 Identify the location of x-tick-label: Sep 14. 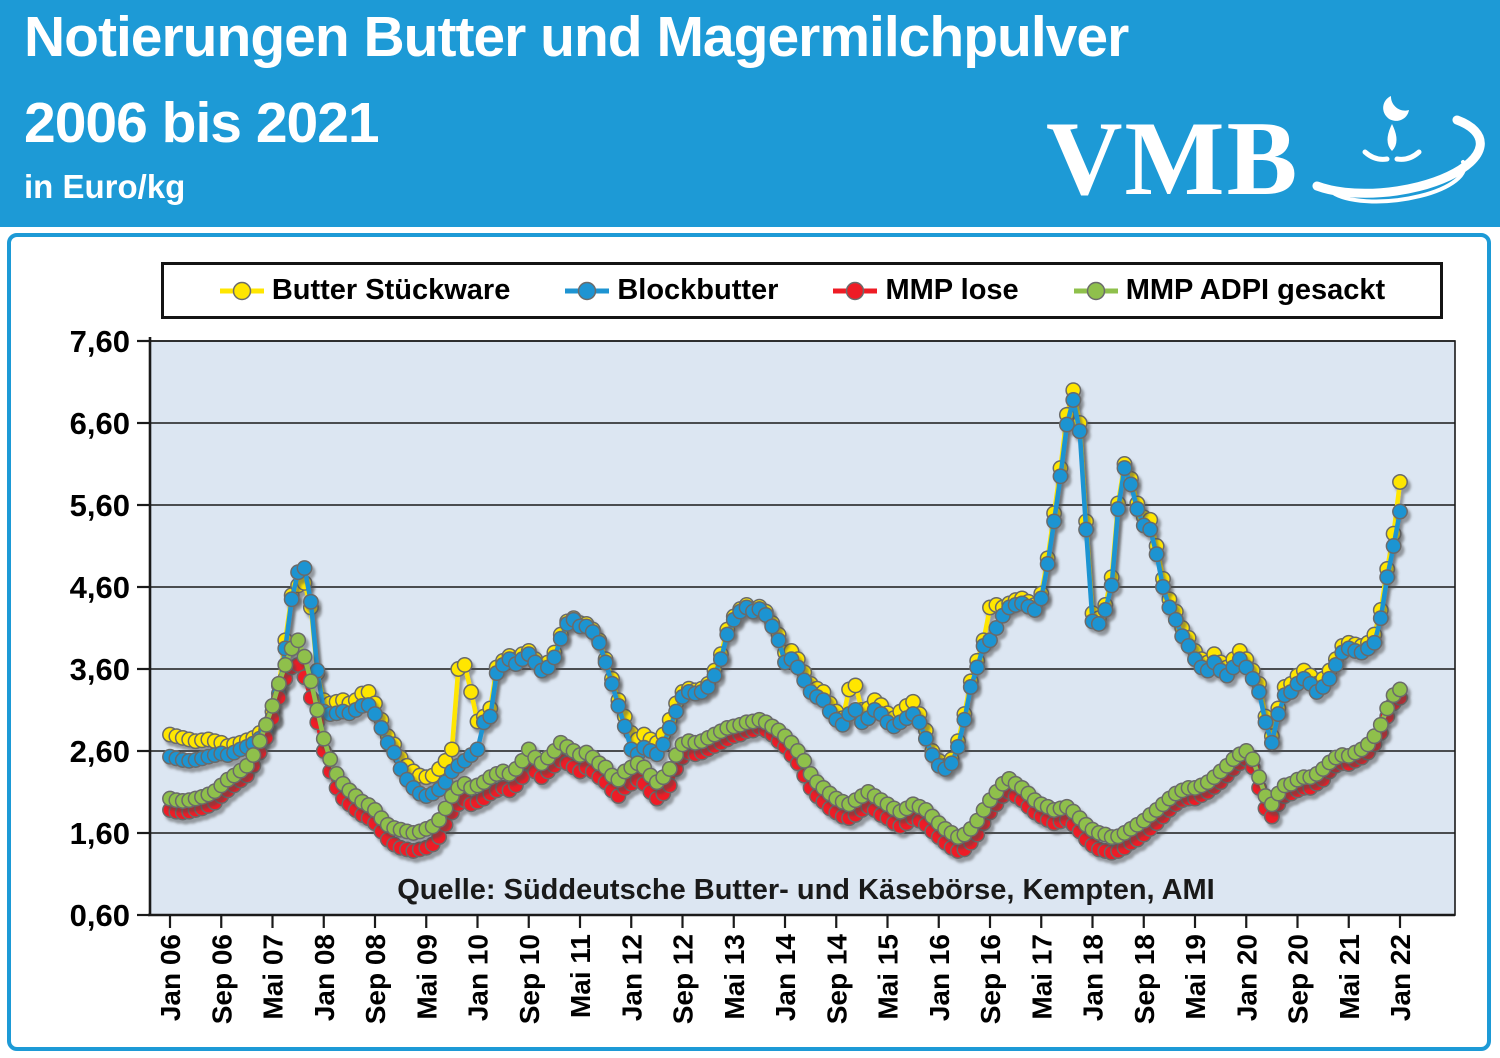
(836, 979).